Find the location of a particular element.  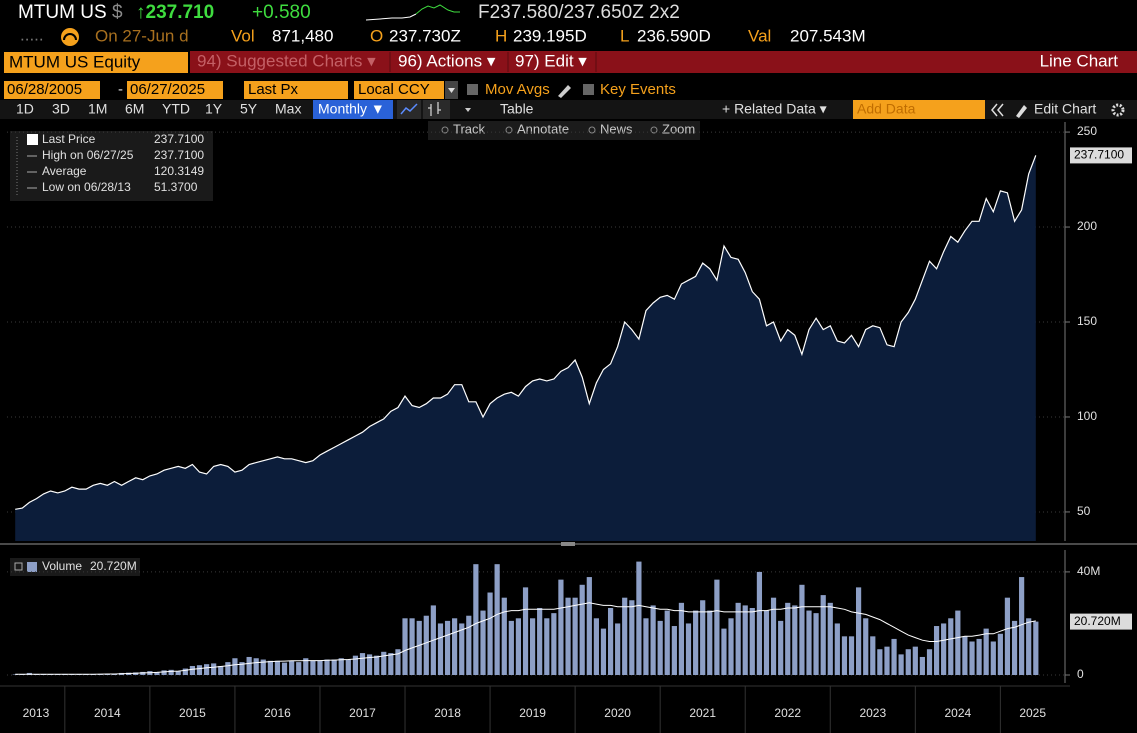

x-tick-label: 2020 is located at coordinates (617, 713).